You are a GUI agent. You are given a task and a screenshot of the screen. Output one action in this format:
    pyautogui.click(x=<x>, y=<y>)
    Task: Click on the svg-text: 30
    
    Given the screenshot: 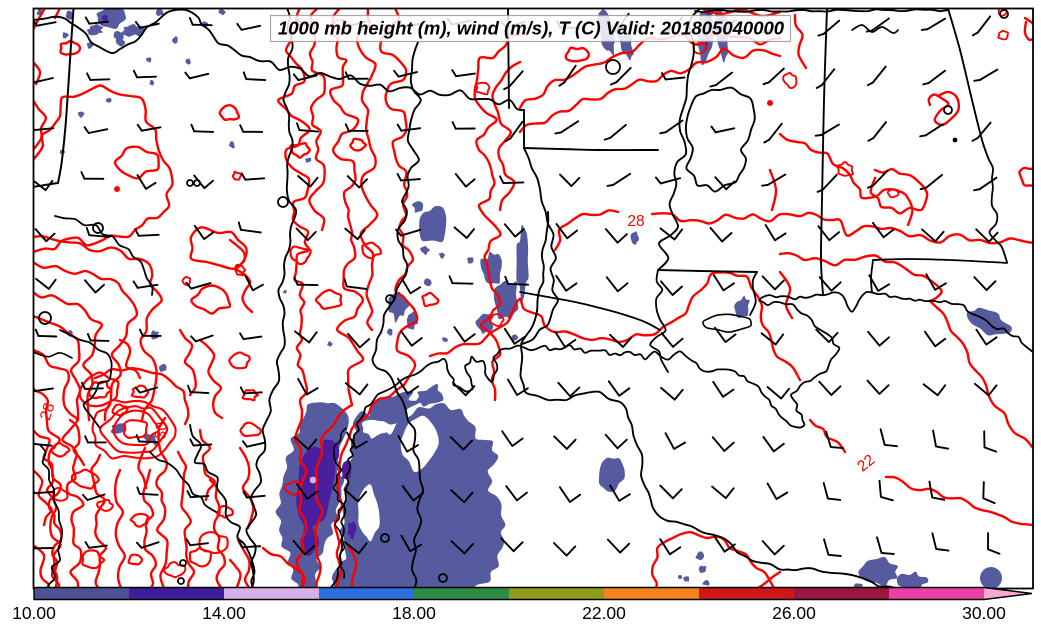 What is the action you would take?
    pyautogui.click(x=161, y=430)
    